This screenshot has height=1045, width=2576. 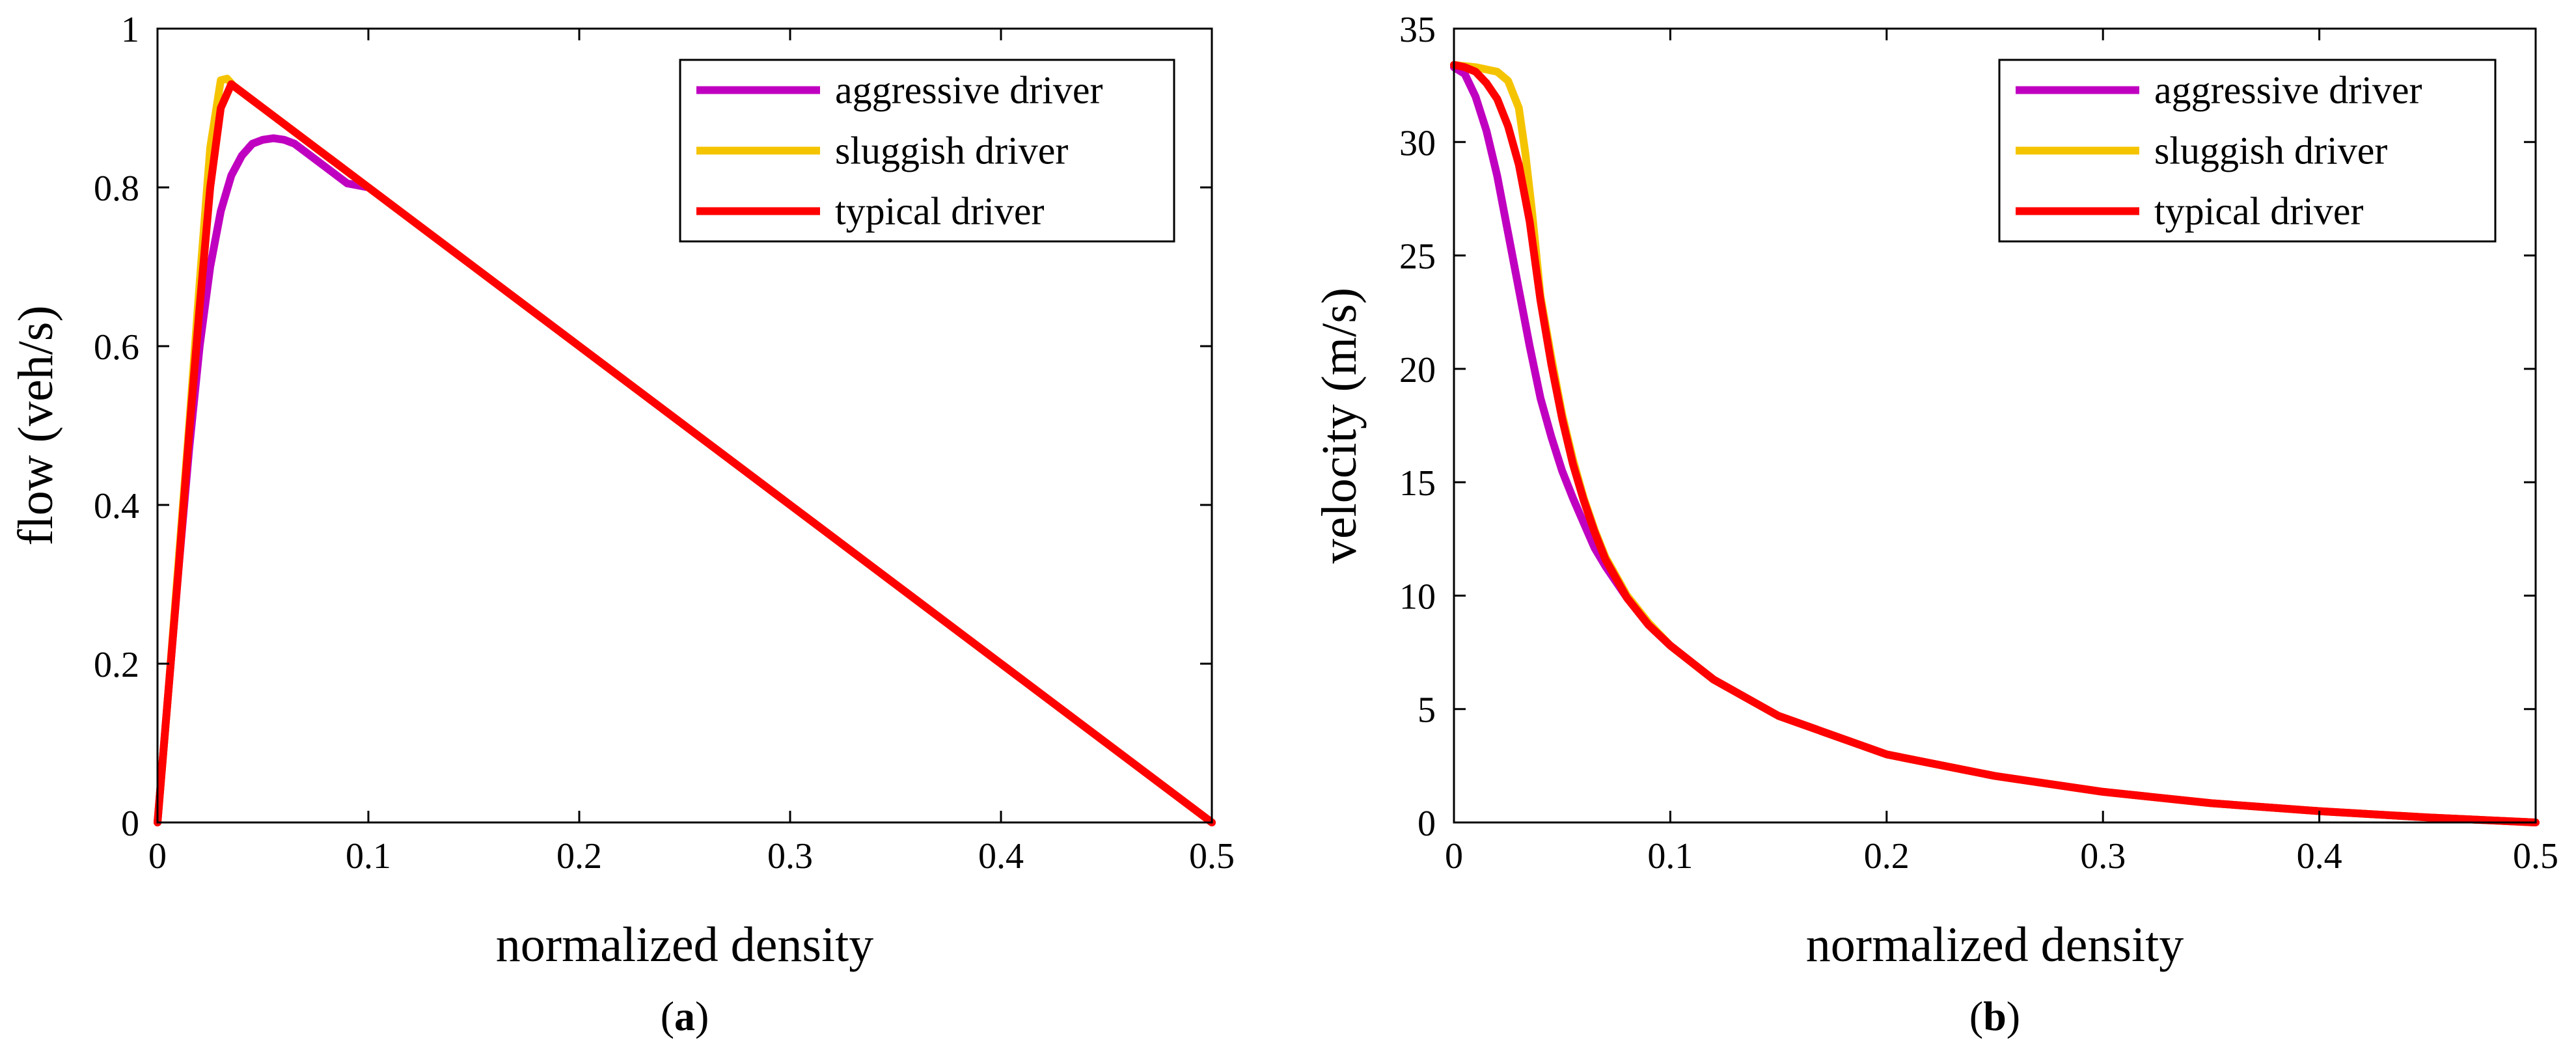 I want to click on y-tick-label: 0.8, so click(x=117, y=189).